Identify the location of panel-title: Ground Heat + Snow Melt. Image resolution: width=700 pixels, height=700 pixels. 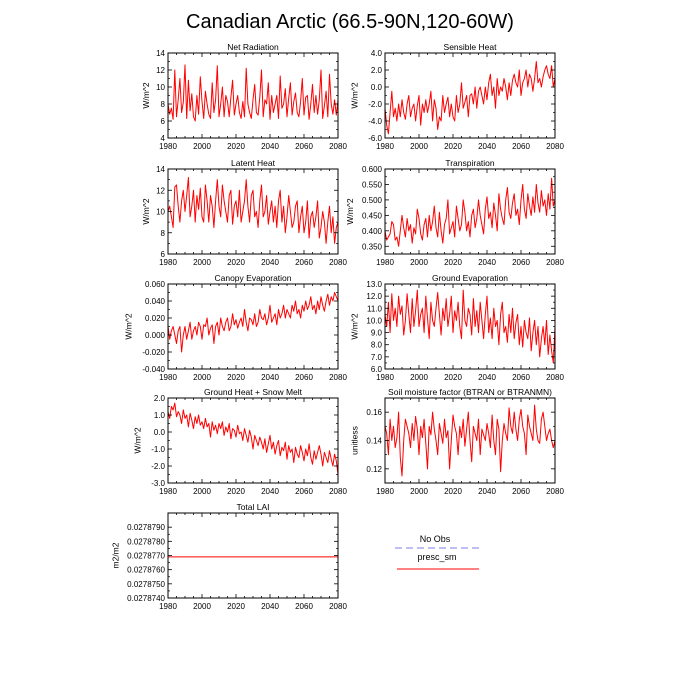
(253, 392).